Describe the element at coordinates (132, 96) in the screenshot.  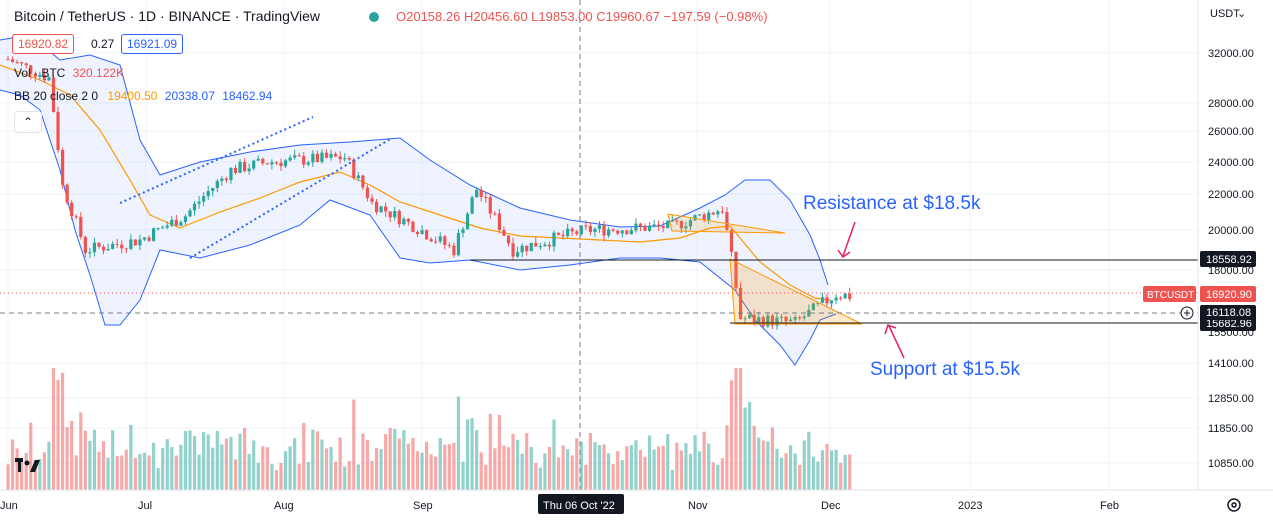
I see `bollinger-basis-value: 19400.50` at that location.